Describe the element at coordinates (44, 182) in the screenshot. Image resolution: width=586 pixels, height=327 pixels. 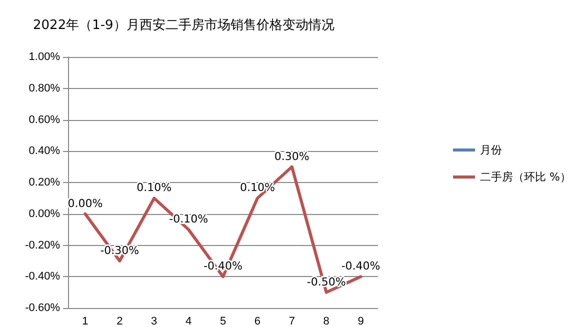
I see `y-tick-label: 0.20%` at that location.